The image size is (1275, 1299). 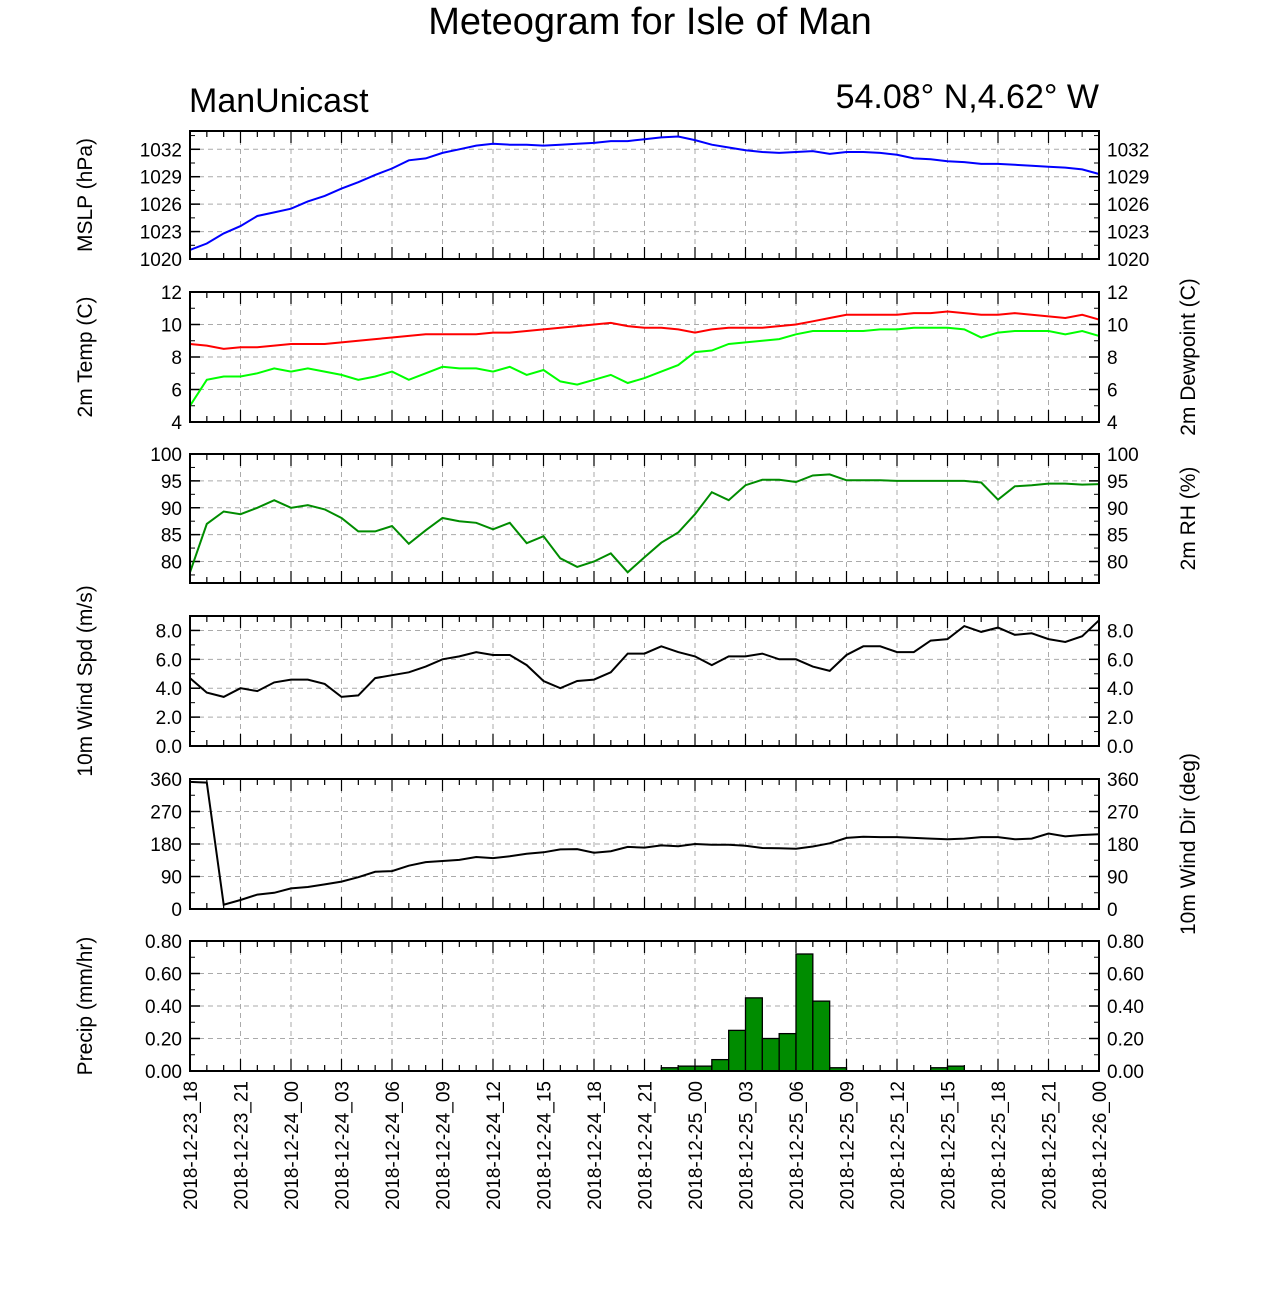 What do you see at coordinates (1120, 747) in the screenshot?
I see `y-tick-label-right: 0.0` at bounding box center [1120, 747].